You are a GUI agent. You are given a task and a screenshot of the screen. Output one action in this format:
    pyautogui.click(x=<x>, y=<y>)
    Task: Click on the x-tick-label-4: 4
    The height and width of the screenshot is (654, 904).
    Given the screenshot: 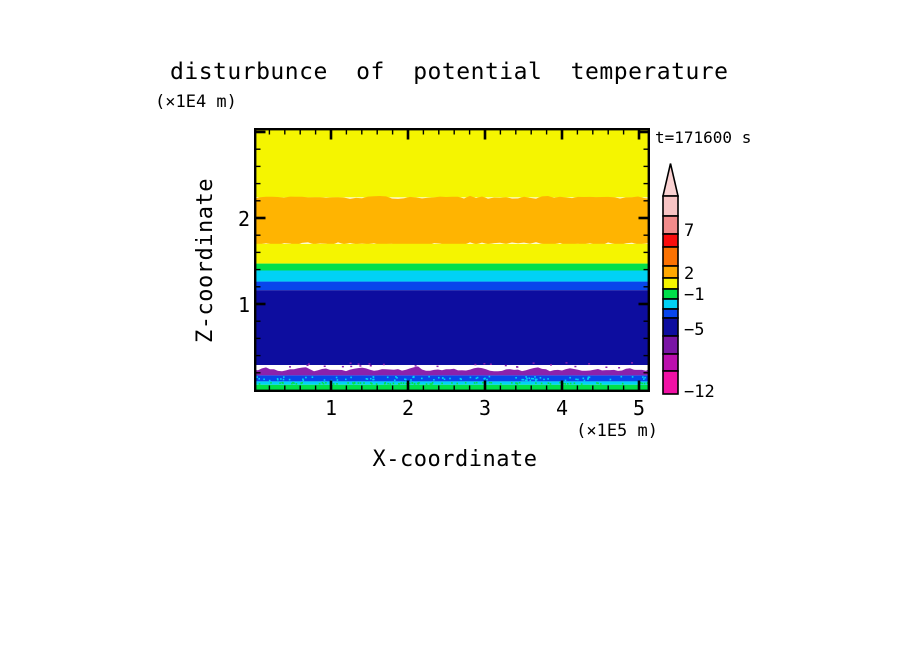 What is the action you would take?
    pyautogui.click(x=562, y=408)
    